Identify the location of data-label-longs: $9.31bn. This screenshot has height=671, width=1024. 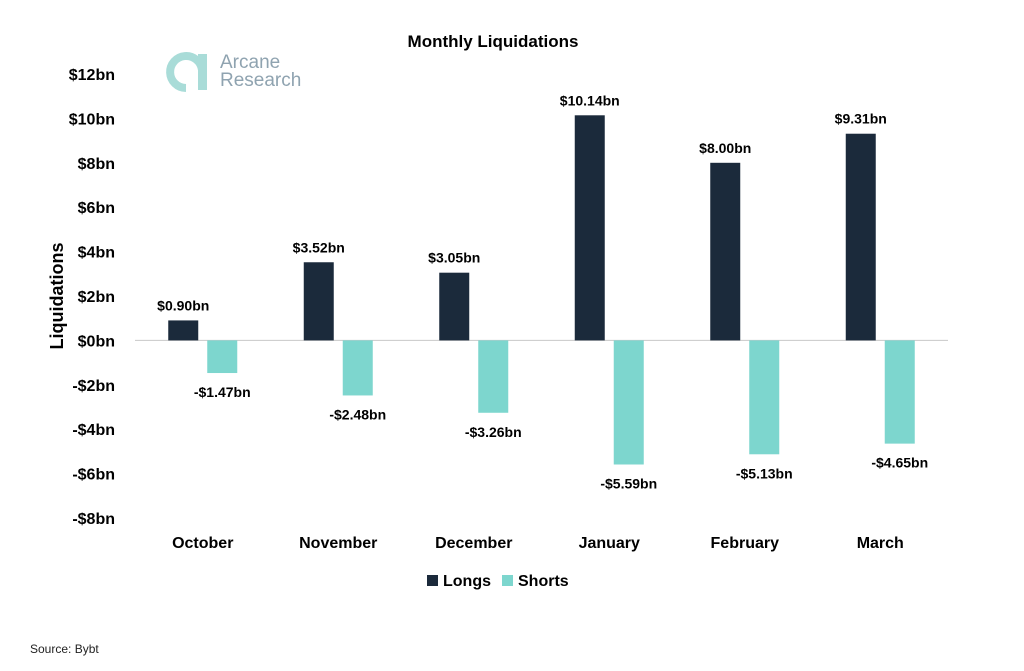
(861, 119).